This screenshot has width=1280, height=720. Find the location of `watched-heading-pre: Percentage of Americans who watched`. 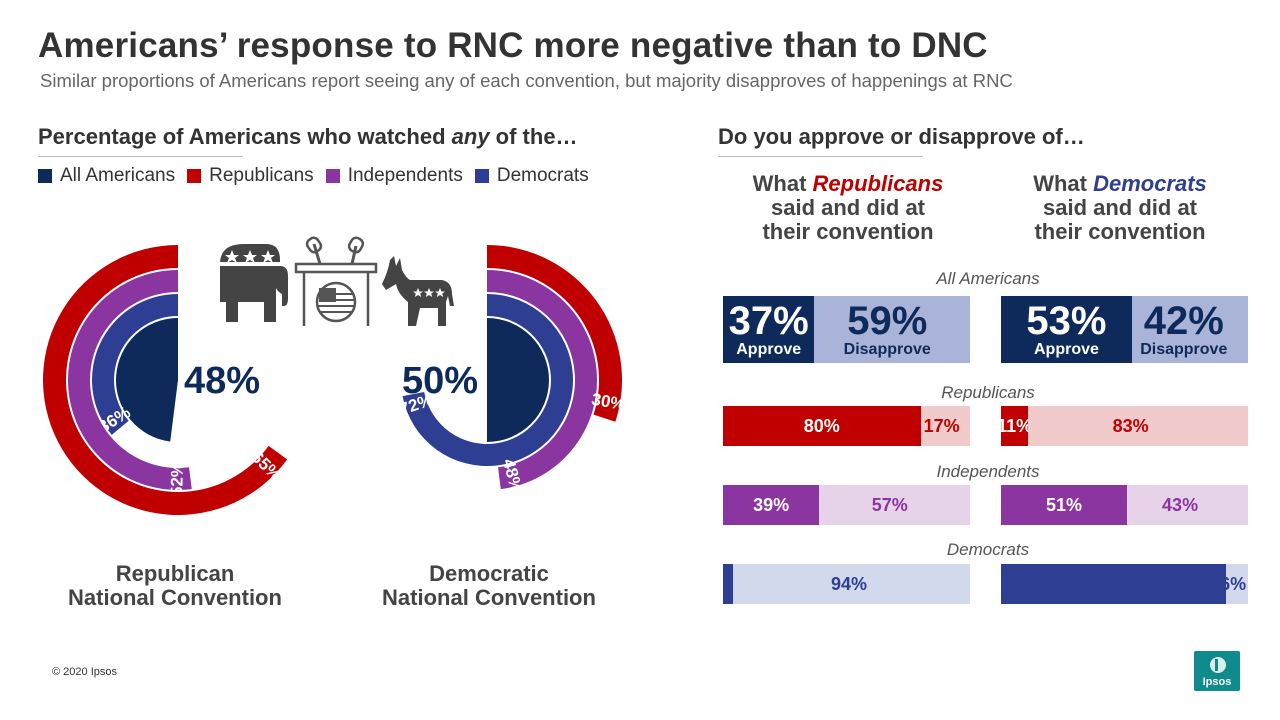

watched-heading-pre: Percentage of Americans who watched is located at coordinates (245, 136).